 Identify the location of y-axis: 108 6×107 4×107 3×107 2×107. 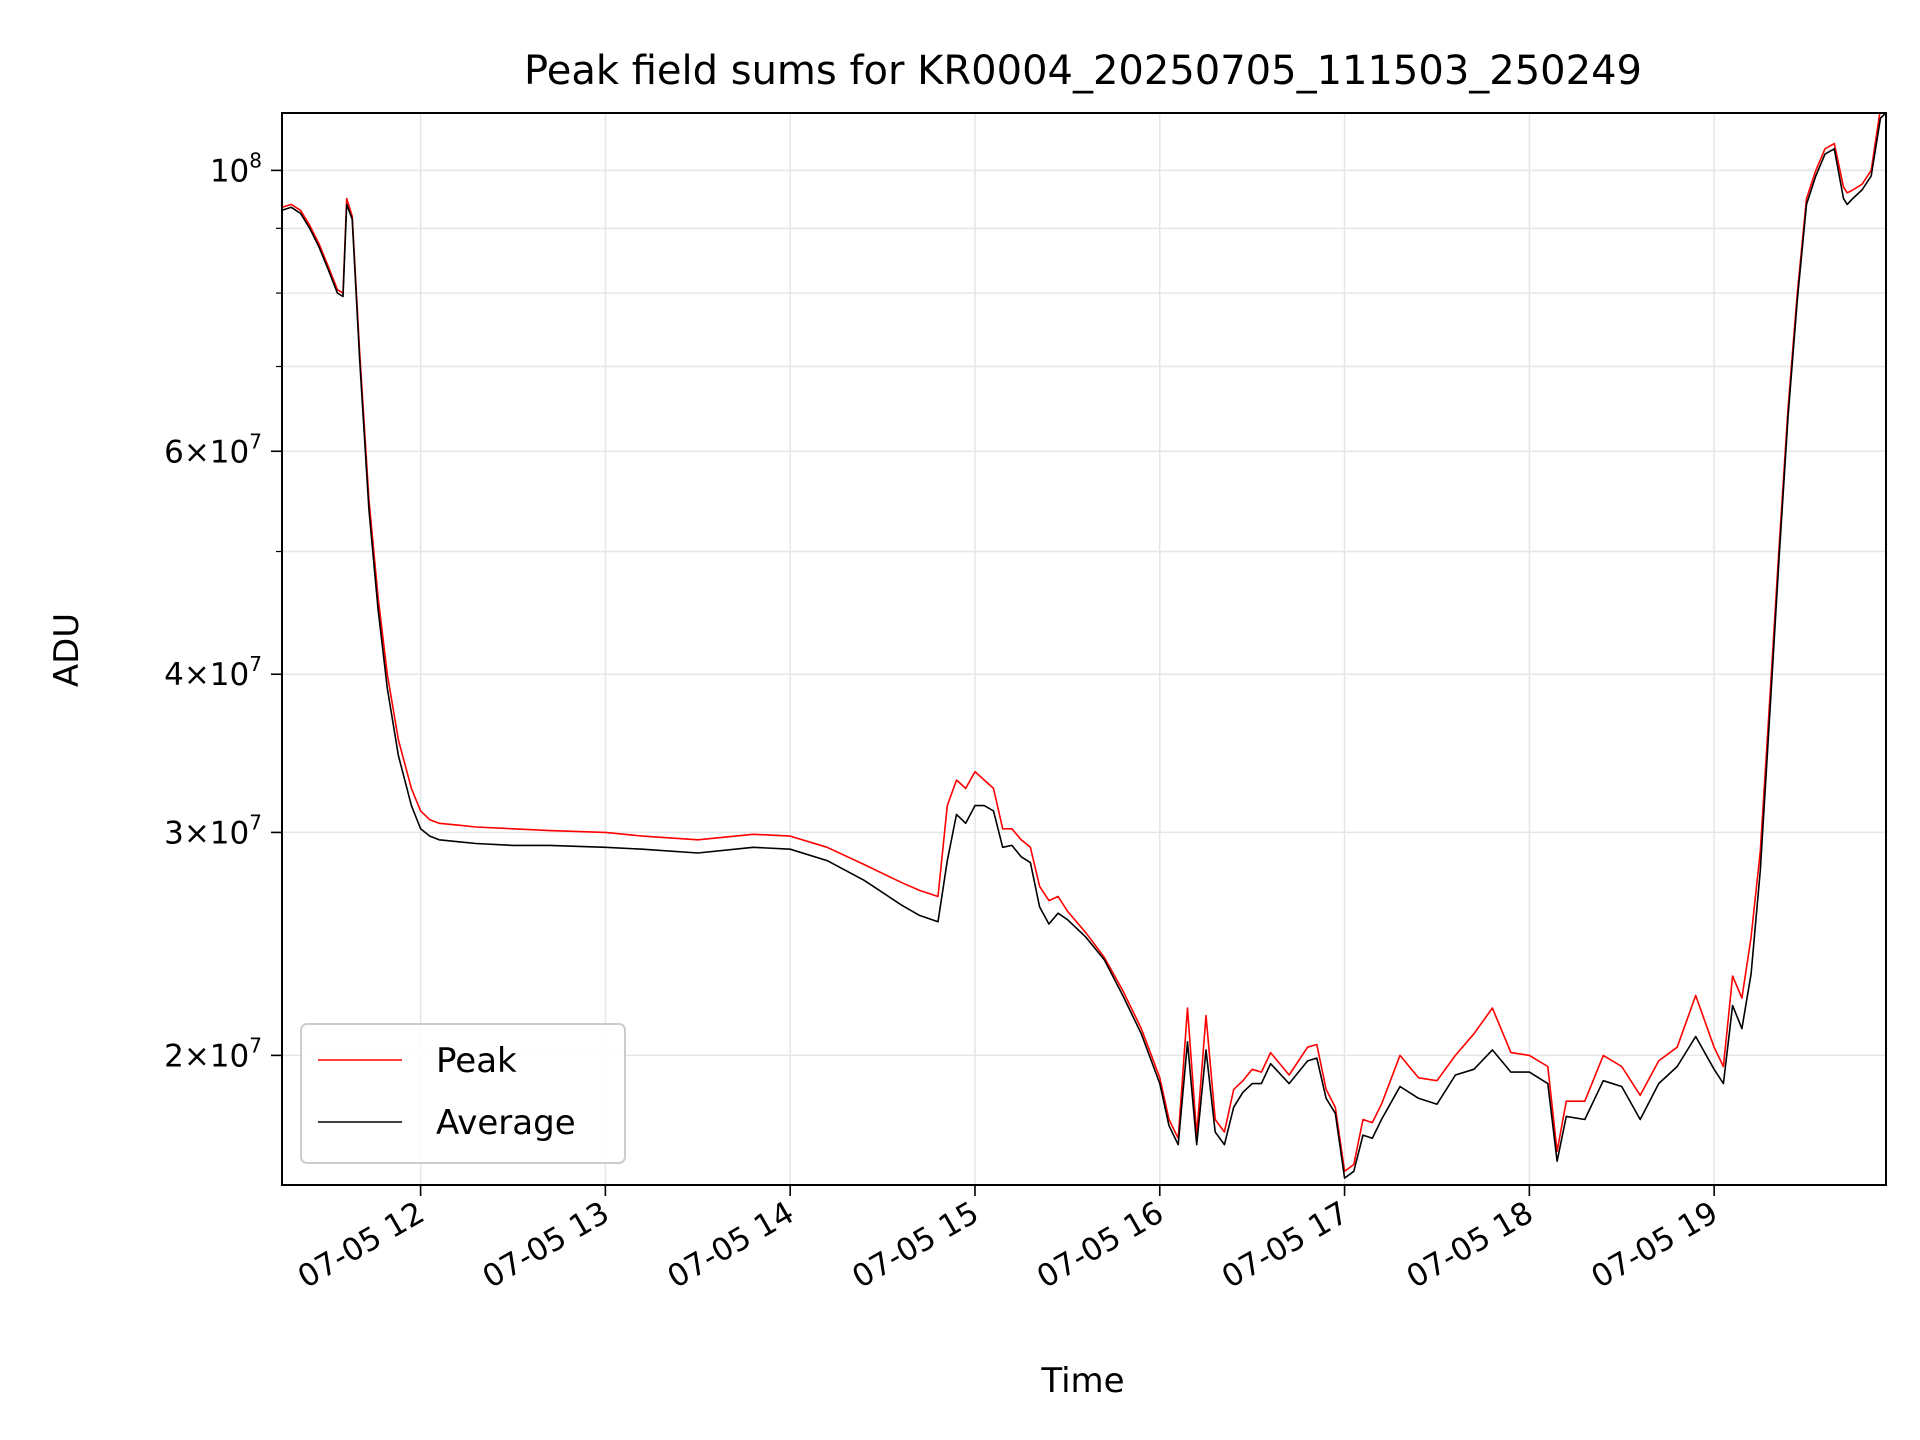
(223, 611).